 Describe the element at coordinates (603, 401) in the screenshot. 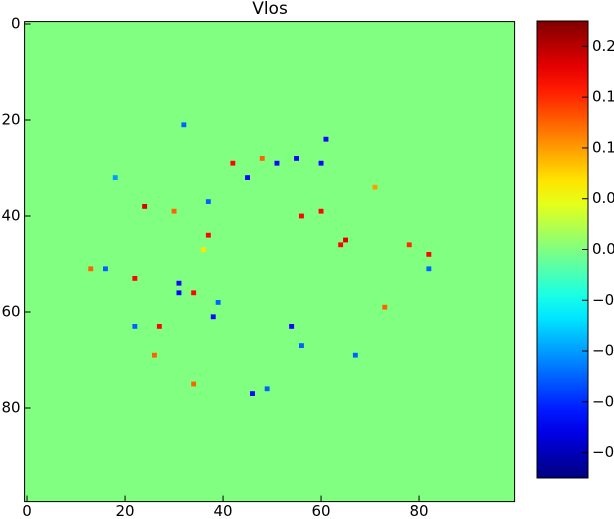

I see `colorbar-tick-label: −0.18` at that location.